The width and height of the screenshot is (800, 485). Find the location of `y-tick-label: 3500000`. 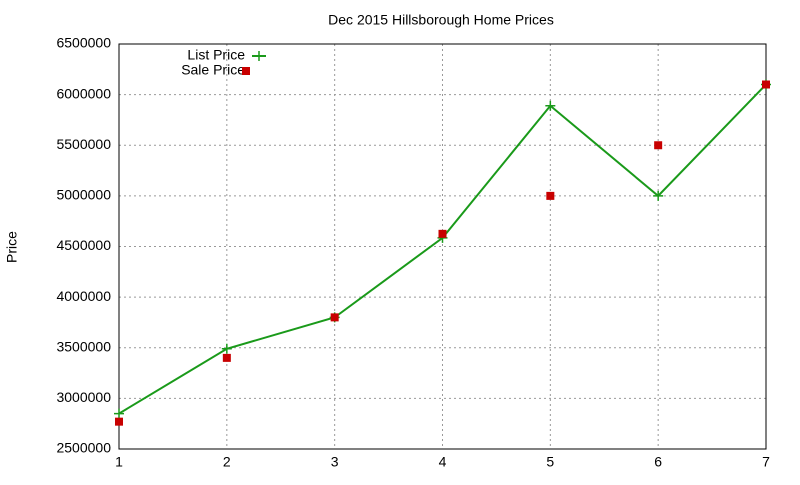

y-tick-label: 3500000 is located at coordinates (83, 346).